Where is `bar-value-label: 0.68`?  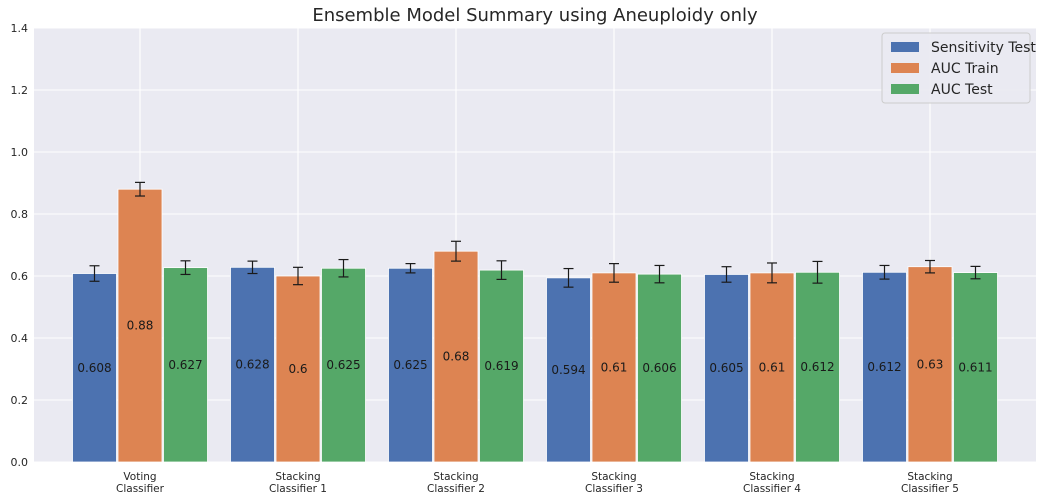
bar-value-label: 0.68 is located at coordinates (456, 357).